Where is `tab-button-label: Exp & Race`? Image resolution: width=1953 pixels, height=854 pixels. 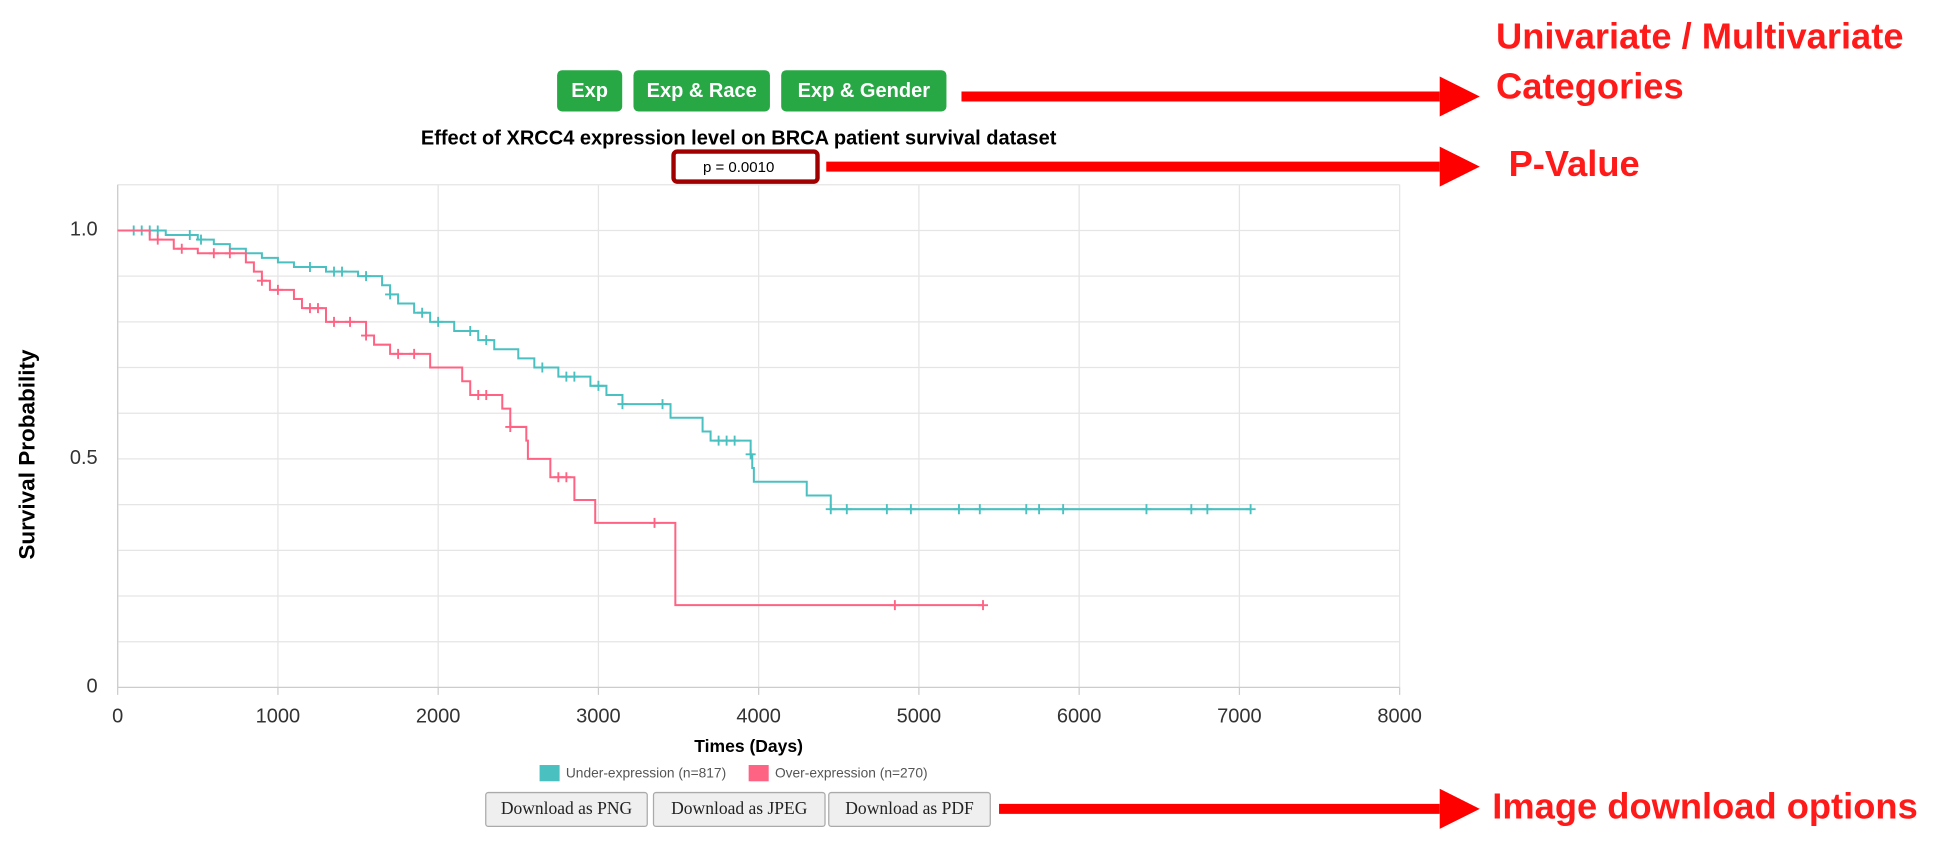 tab-button-label: Exp & Race is located at coordinates (702, 91).